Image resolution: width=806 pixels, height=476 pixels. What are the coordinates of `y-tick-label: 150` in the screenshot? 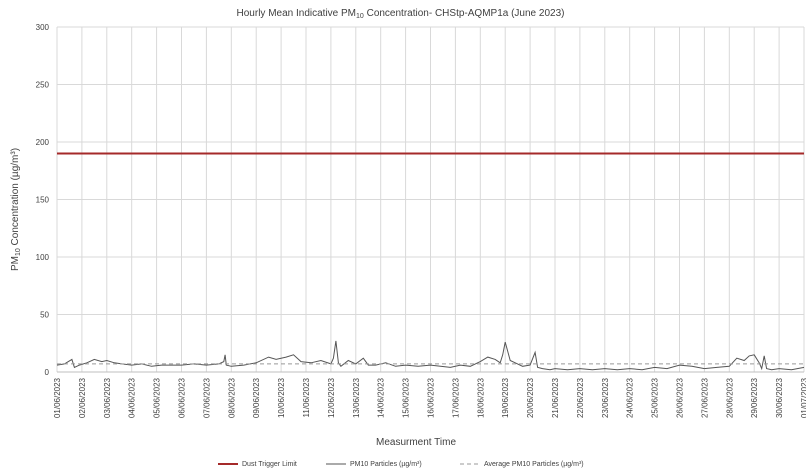 It's located at (43, 200).